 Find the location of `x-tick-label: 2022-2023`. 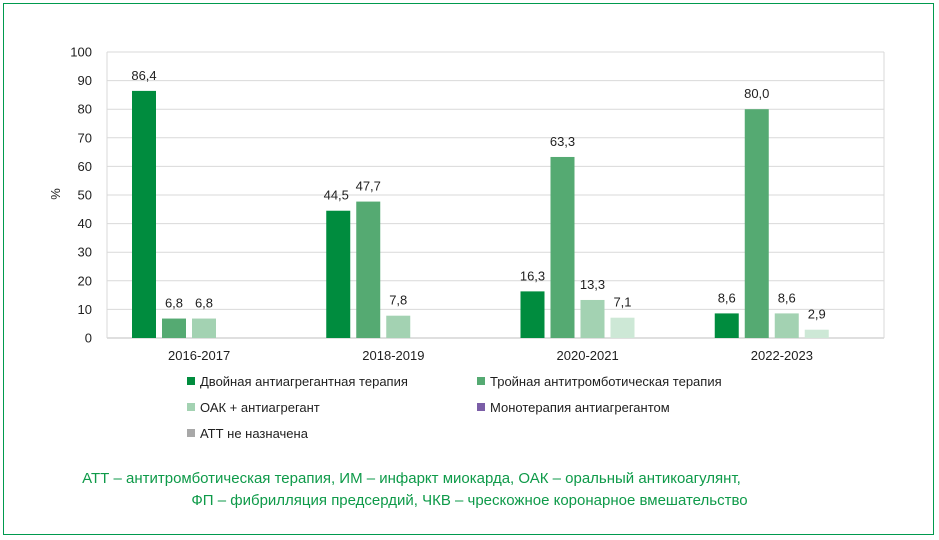

x-tick-label: 2022-2023 is located at coordinates (782, 355).